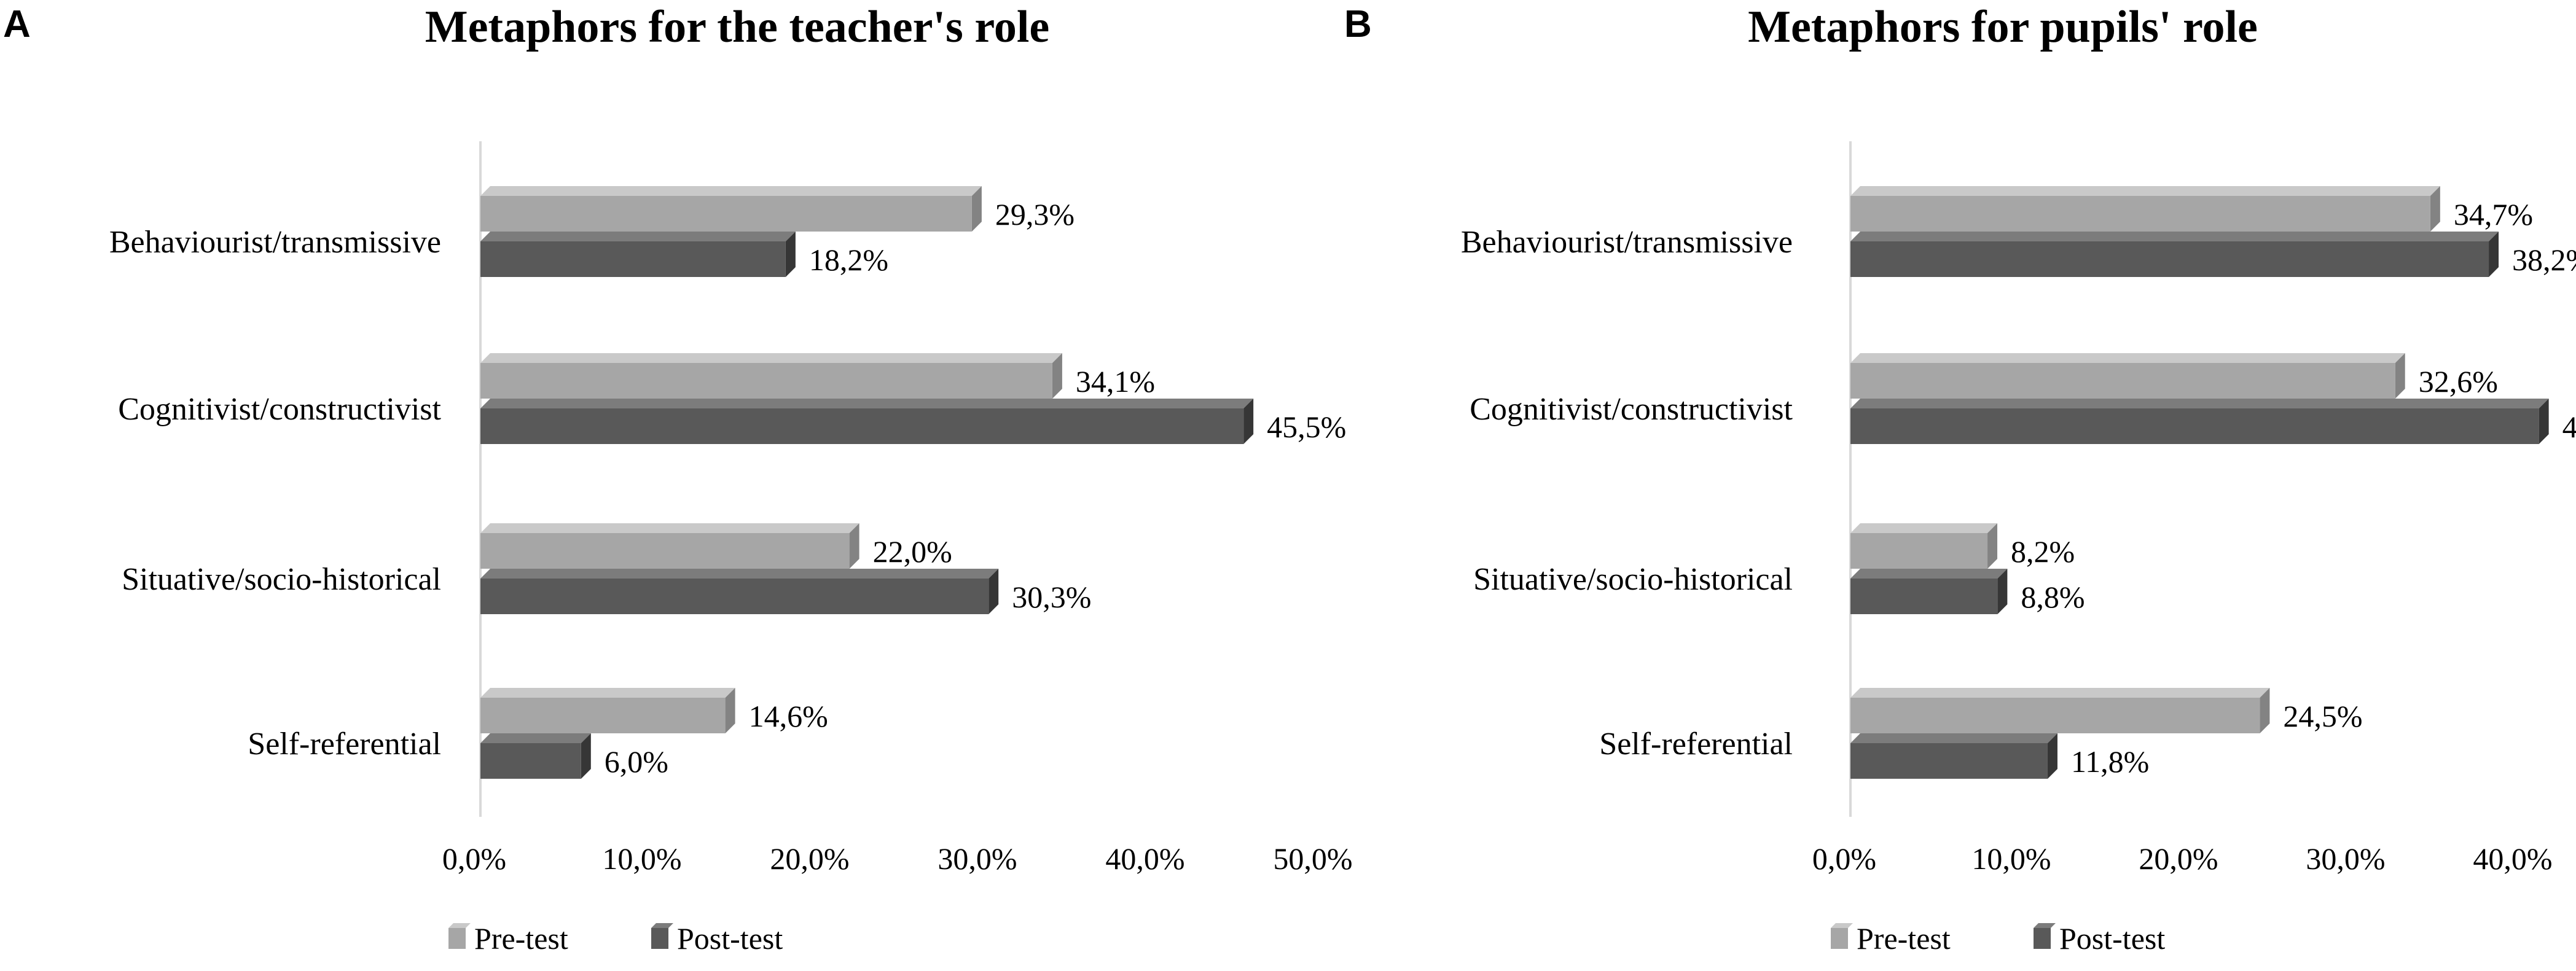 The height and width of the screenshot is (971, 2576). Describe the element at coordinates (2053, 597) in the screenshot. I see `data-label: 8,8%` at that location.